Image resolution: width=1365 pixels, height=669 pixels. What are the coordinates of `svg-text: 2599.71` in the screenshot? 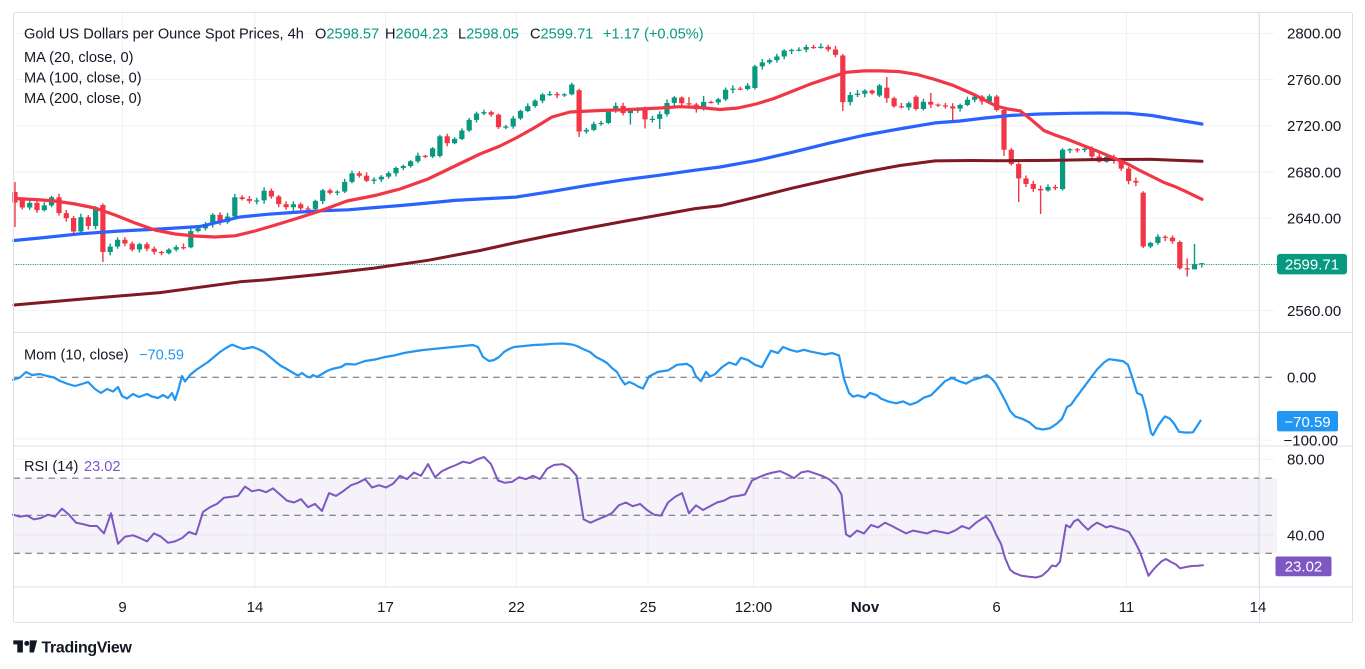 It's located at (1312, 264).